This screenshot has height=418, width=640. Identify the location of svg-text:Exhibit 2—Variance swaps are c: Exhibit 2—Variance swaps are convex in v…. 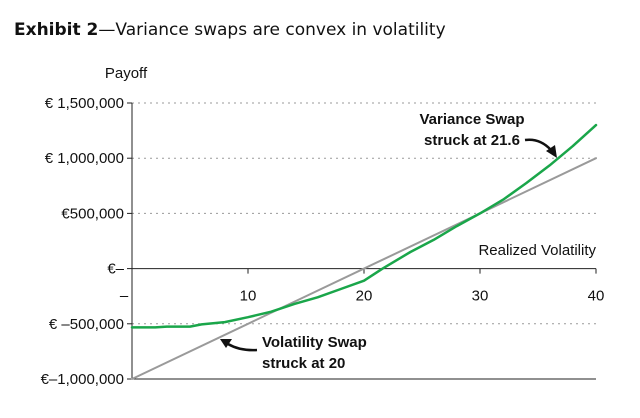
(230, 30).